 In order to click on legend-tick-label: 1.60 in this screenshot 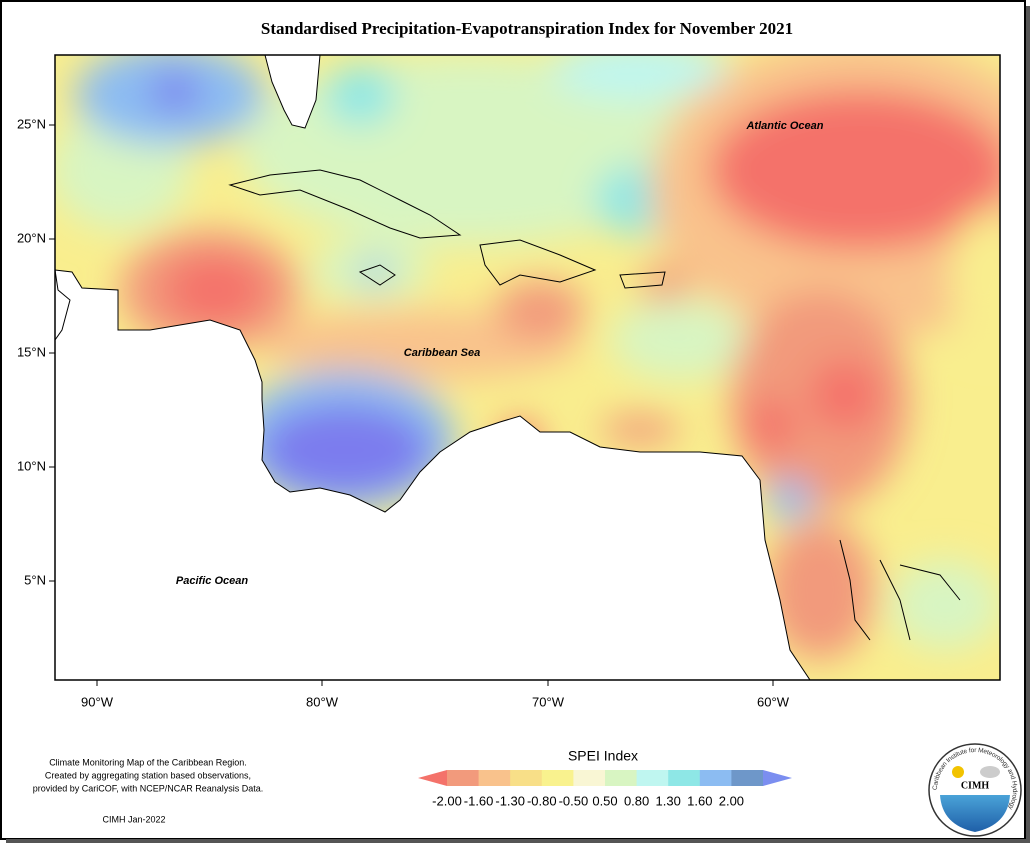, I will do `click(699, 800)`.